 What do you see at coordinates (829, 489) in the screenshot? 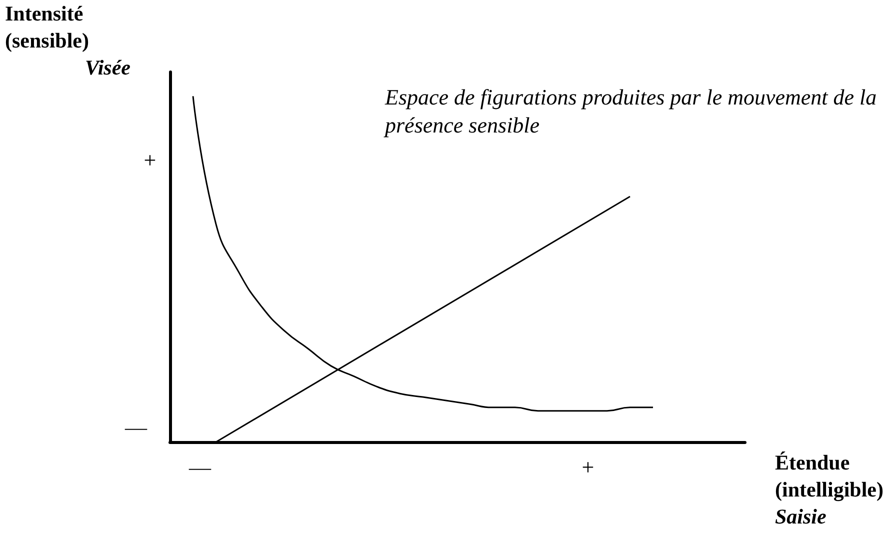
I see `x-axis-title: Étendue (intelligible) Saisie` at bounding box center [829, 489].